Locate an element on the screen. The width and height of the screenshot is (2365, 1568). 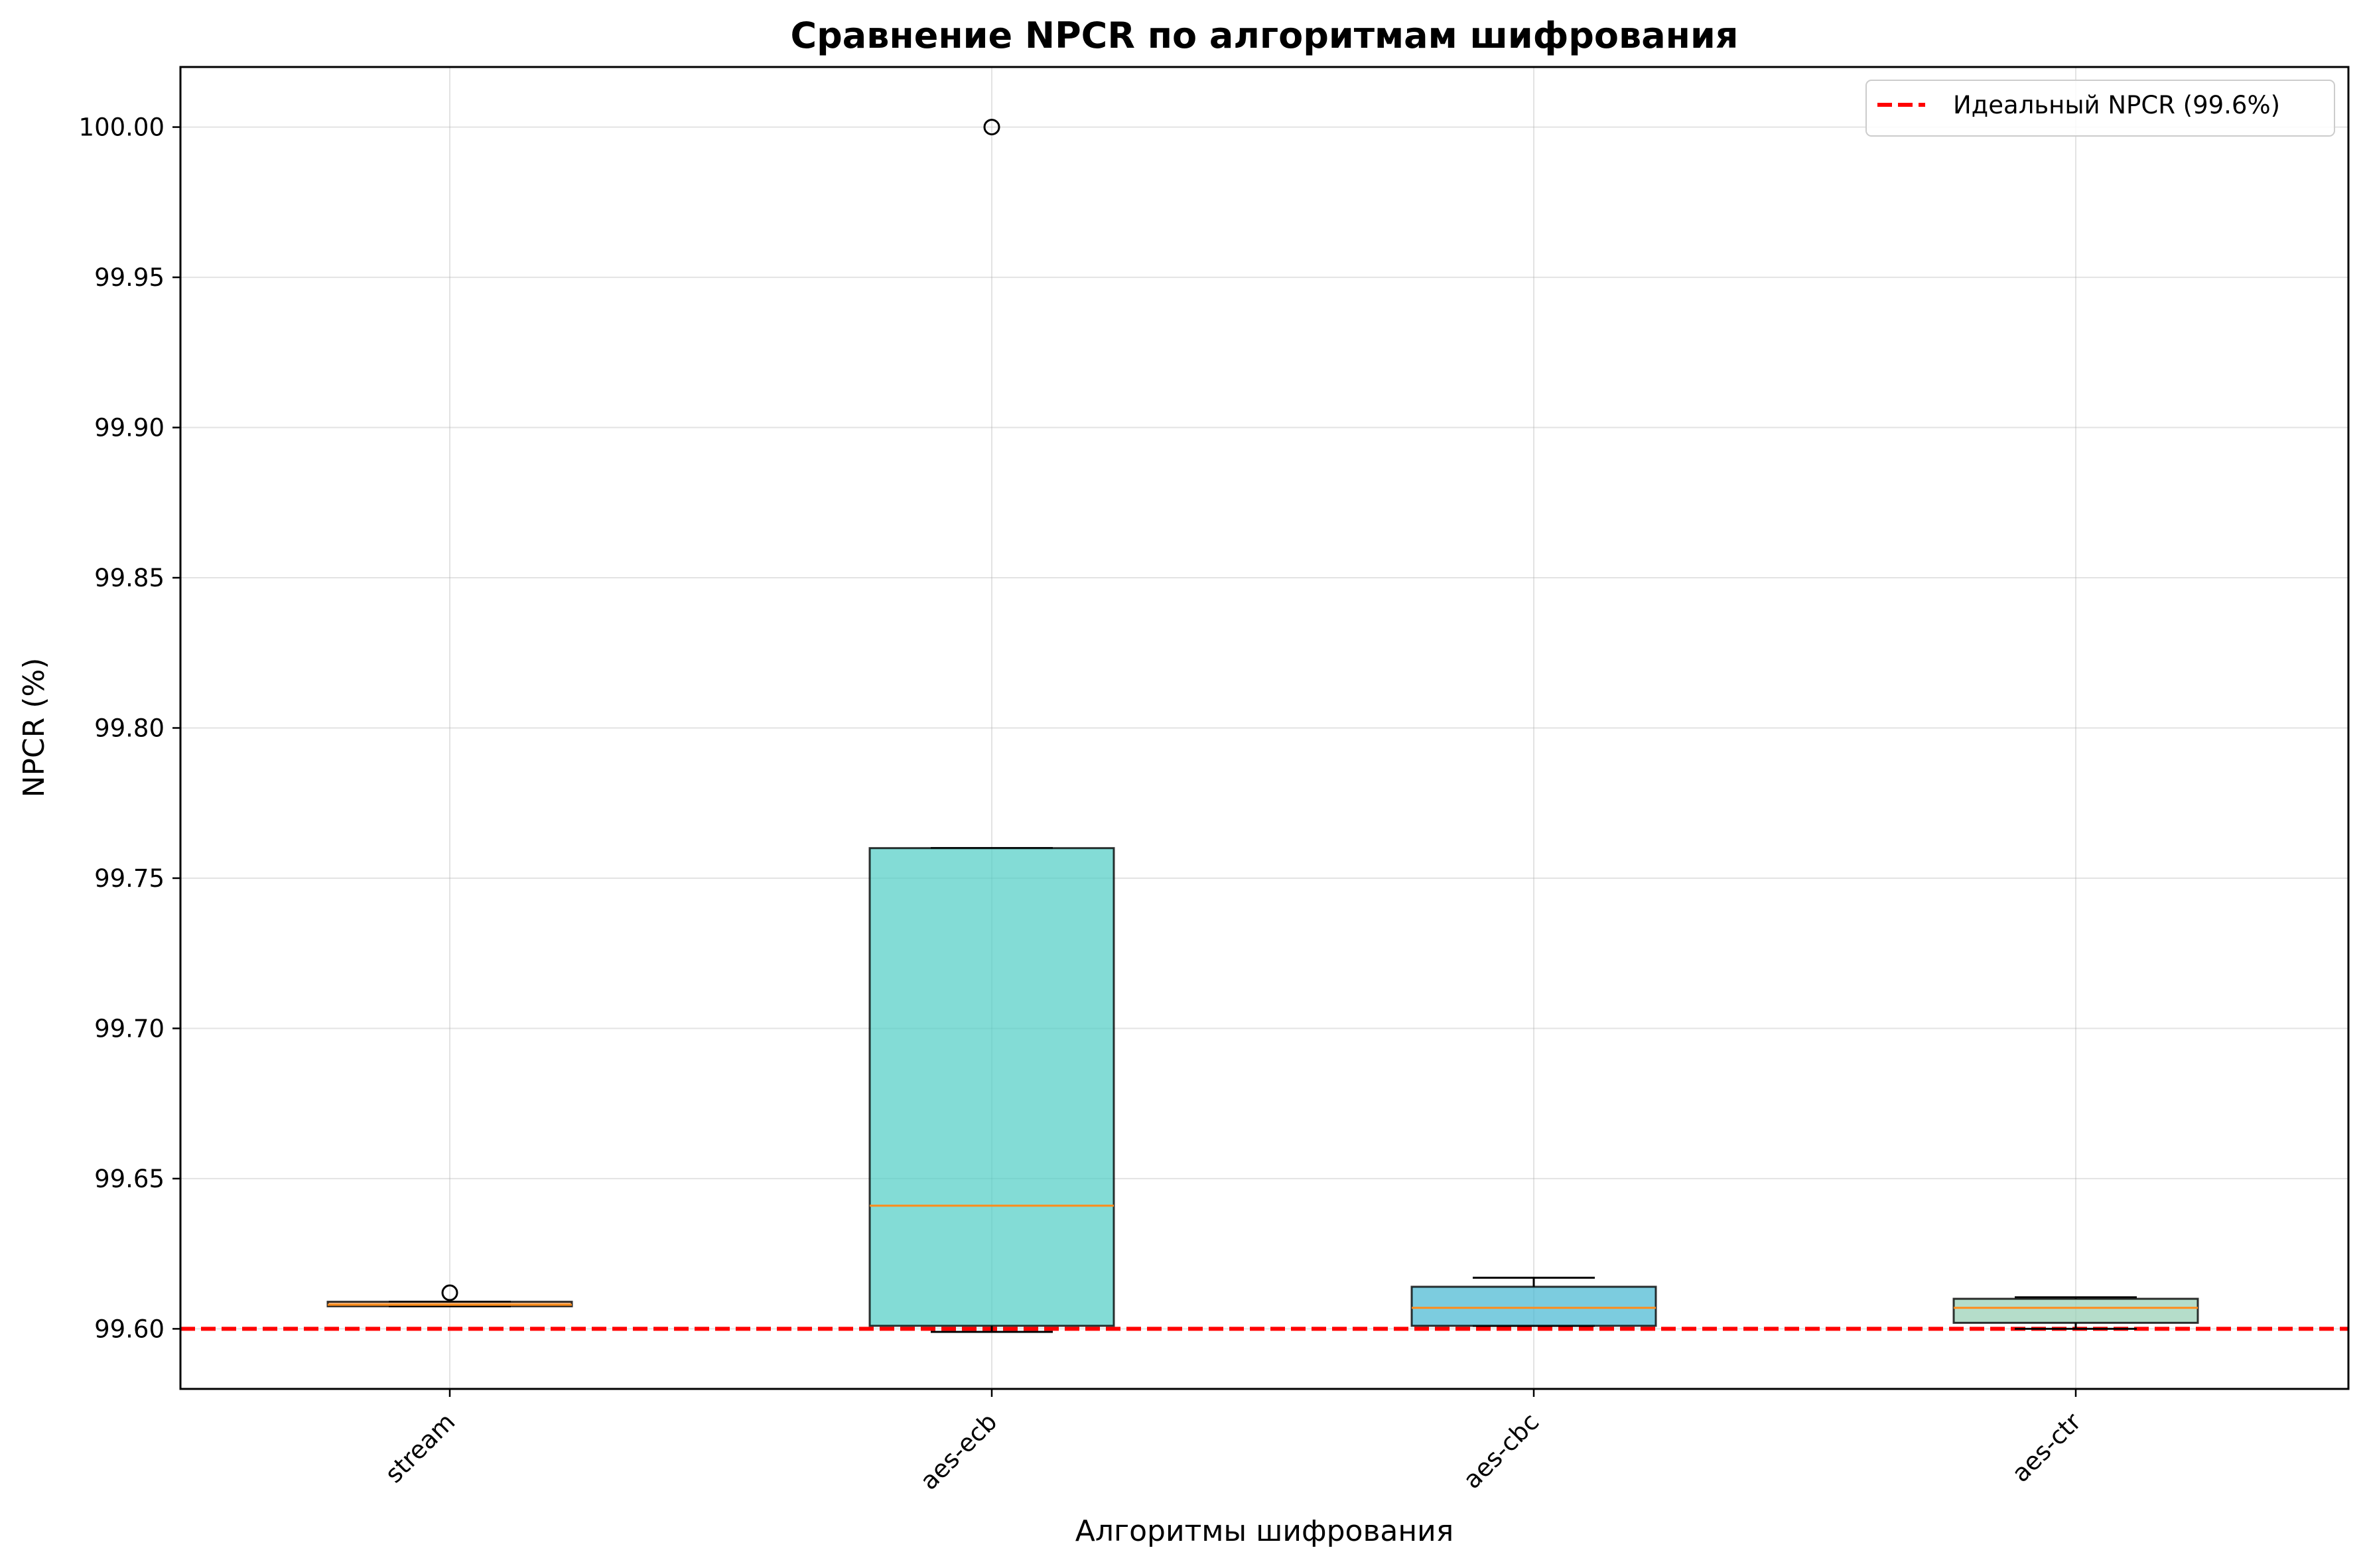
y-tick-label: 99.75 is located at coordinates (129, 878).